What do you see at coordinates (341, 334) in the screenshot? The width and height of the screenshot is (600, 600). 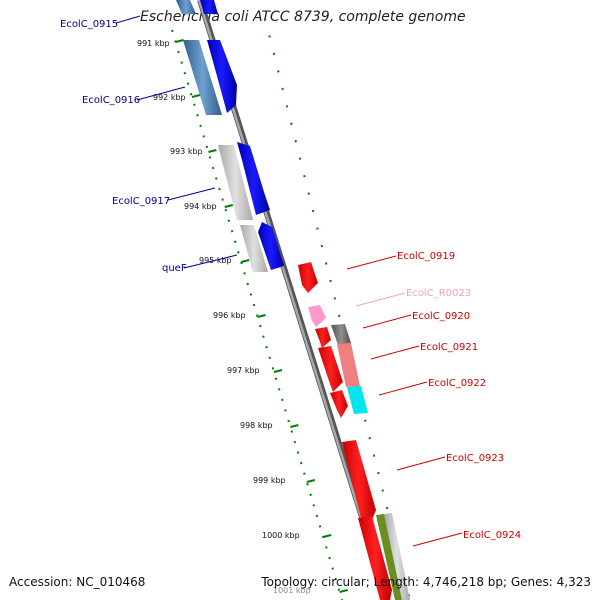 I see `gene-ecolc-0921-dark` at bounding box center [341, 334].